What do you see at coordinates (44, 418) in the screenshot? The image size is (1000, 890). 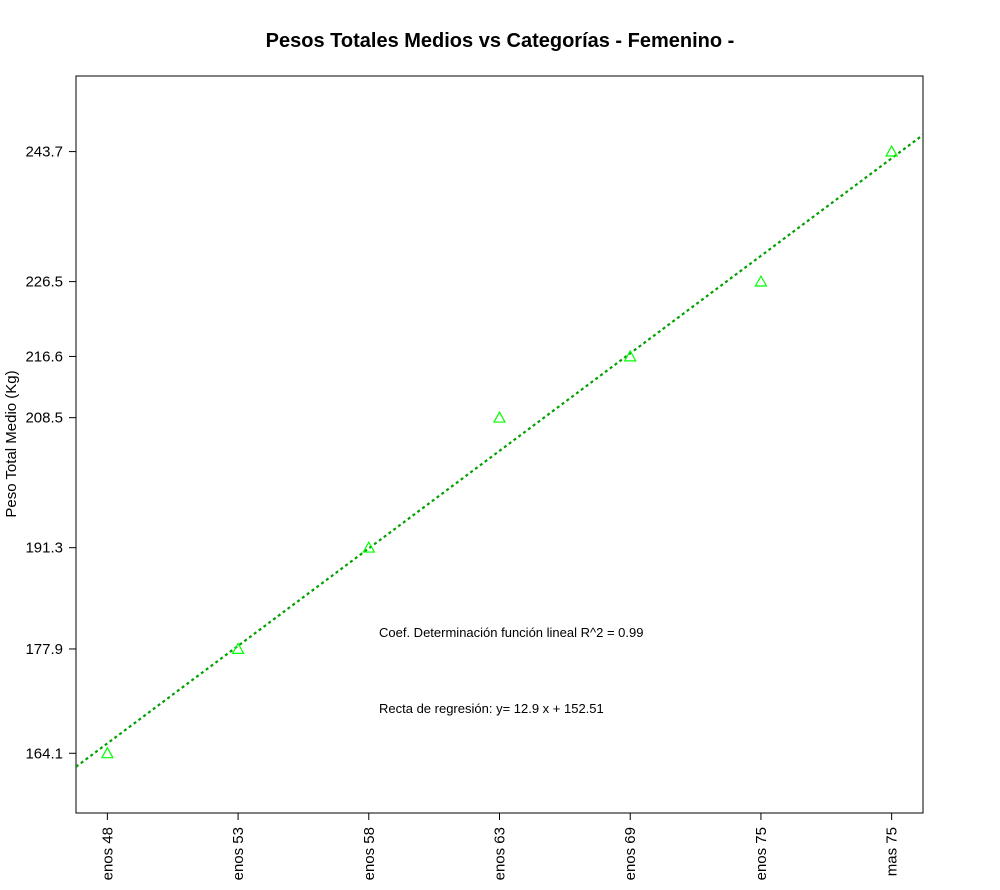 I see `y-tick-label: 208.5` at bounding box center [44, 418].